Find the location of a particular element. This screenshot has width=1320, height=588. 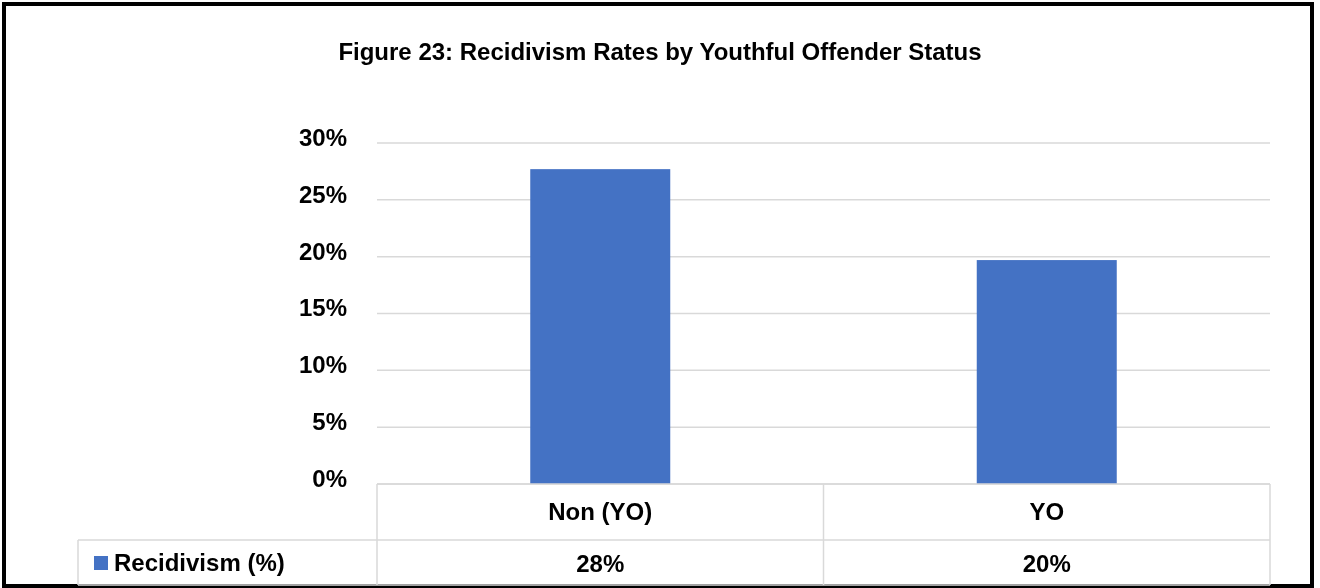

y-tick-label: 5% is located at coordinates (329, 422).